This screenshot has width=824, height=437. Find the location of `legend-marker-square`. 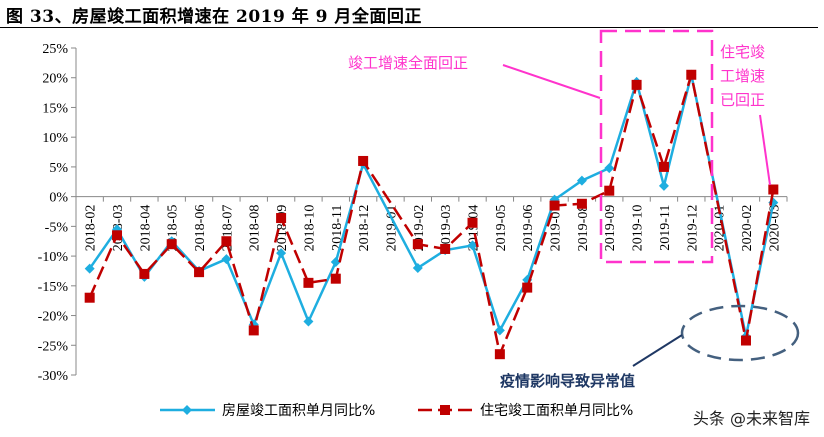

legend-marker-square is located at coordinates (445, 410).